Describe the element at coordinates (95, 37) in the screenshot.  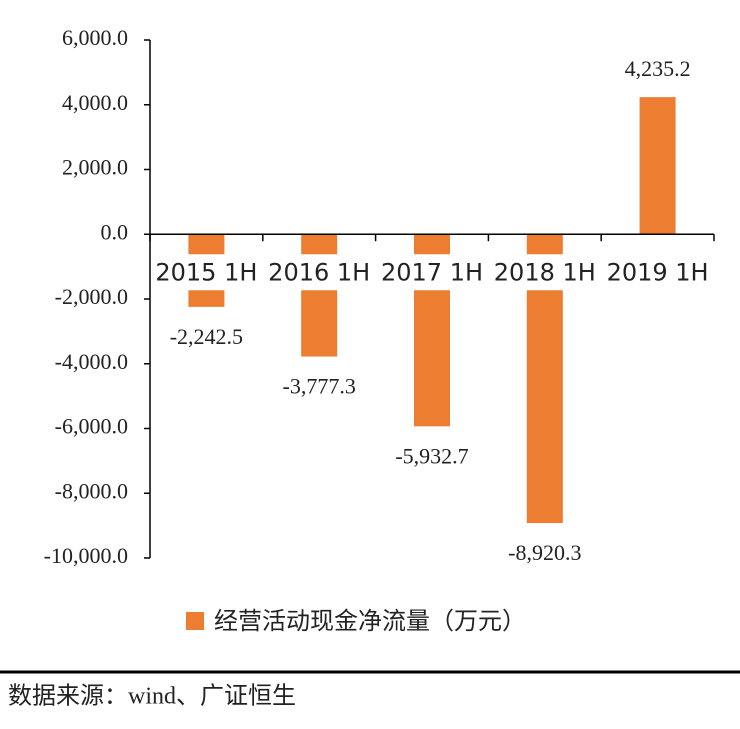
I see `y-tick-label: 6,000.0` at that location.